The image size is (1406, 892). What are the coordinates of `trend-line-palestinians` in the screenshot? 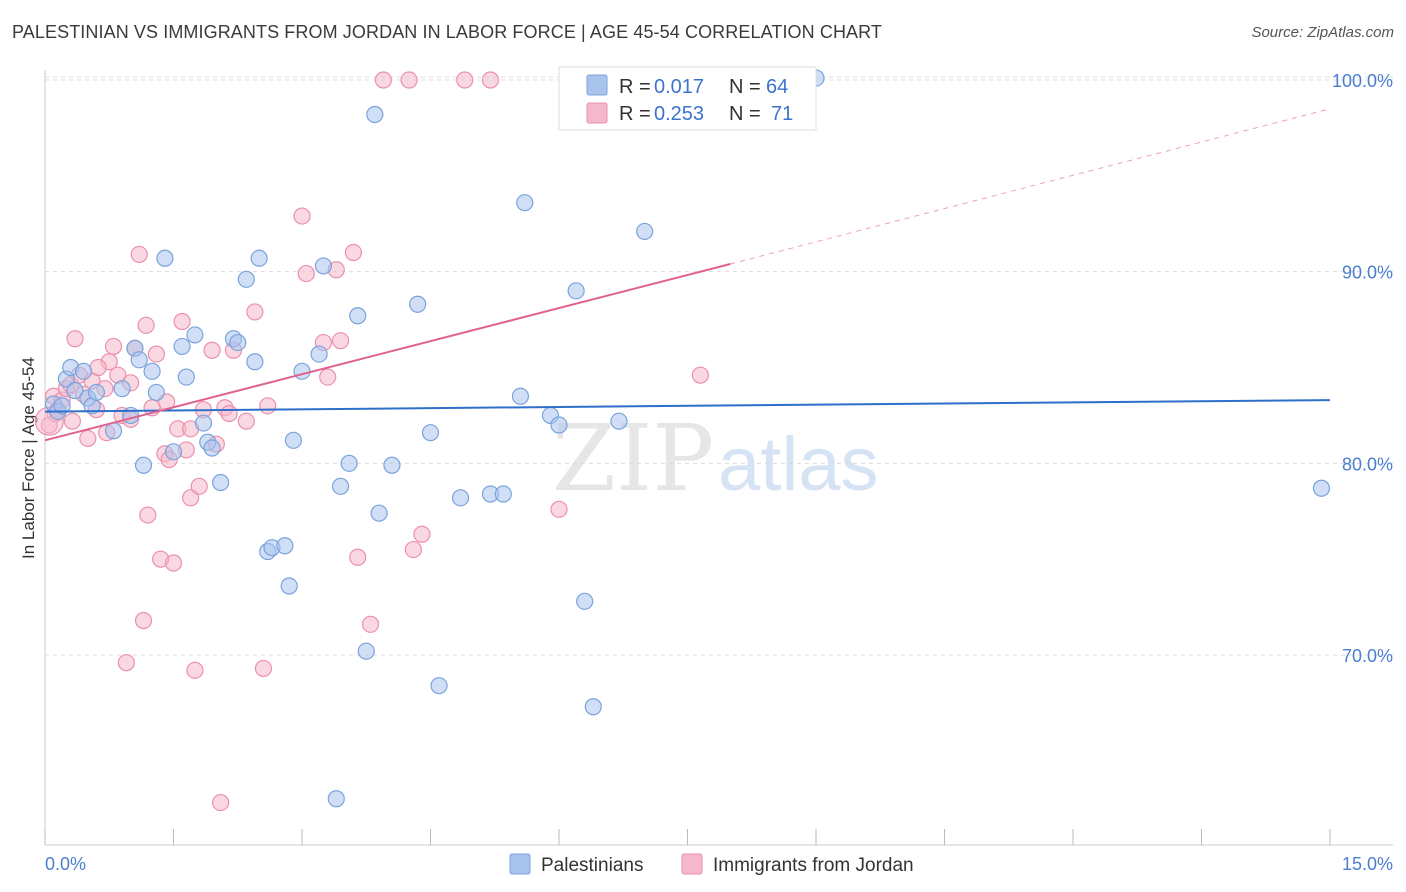 It's located at (687, 406).